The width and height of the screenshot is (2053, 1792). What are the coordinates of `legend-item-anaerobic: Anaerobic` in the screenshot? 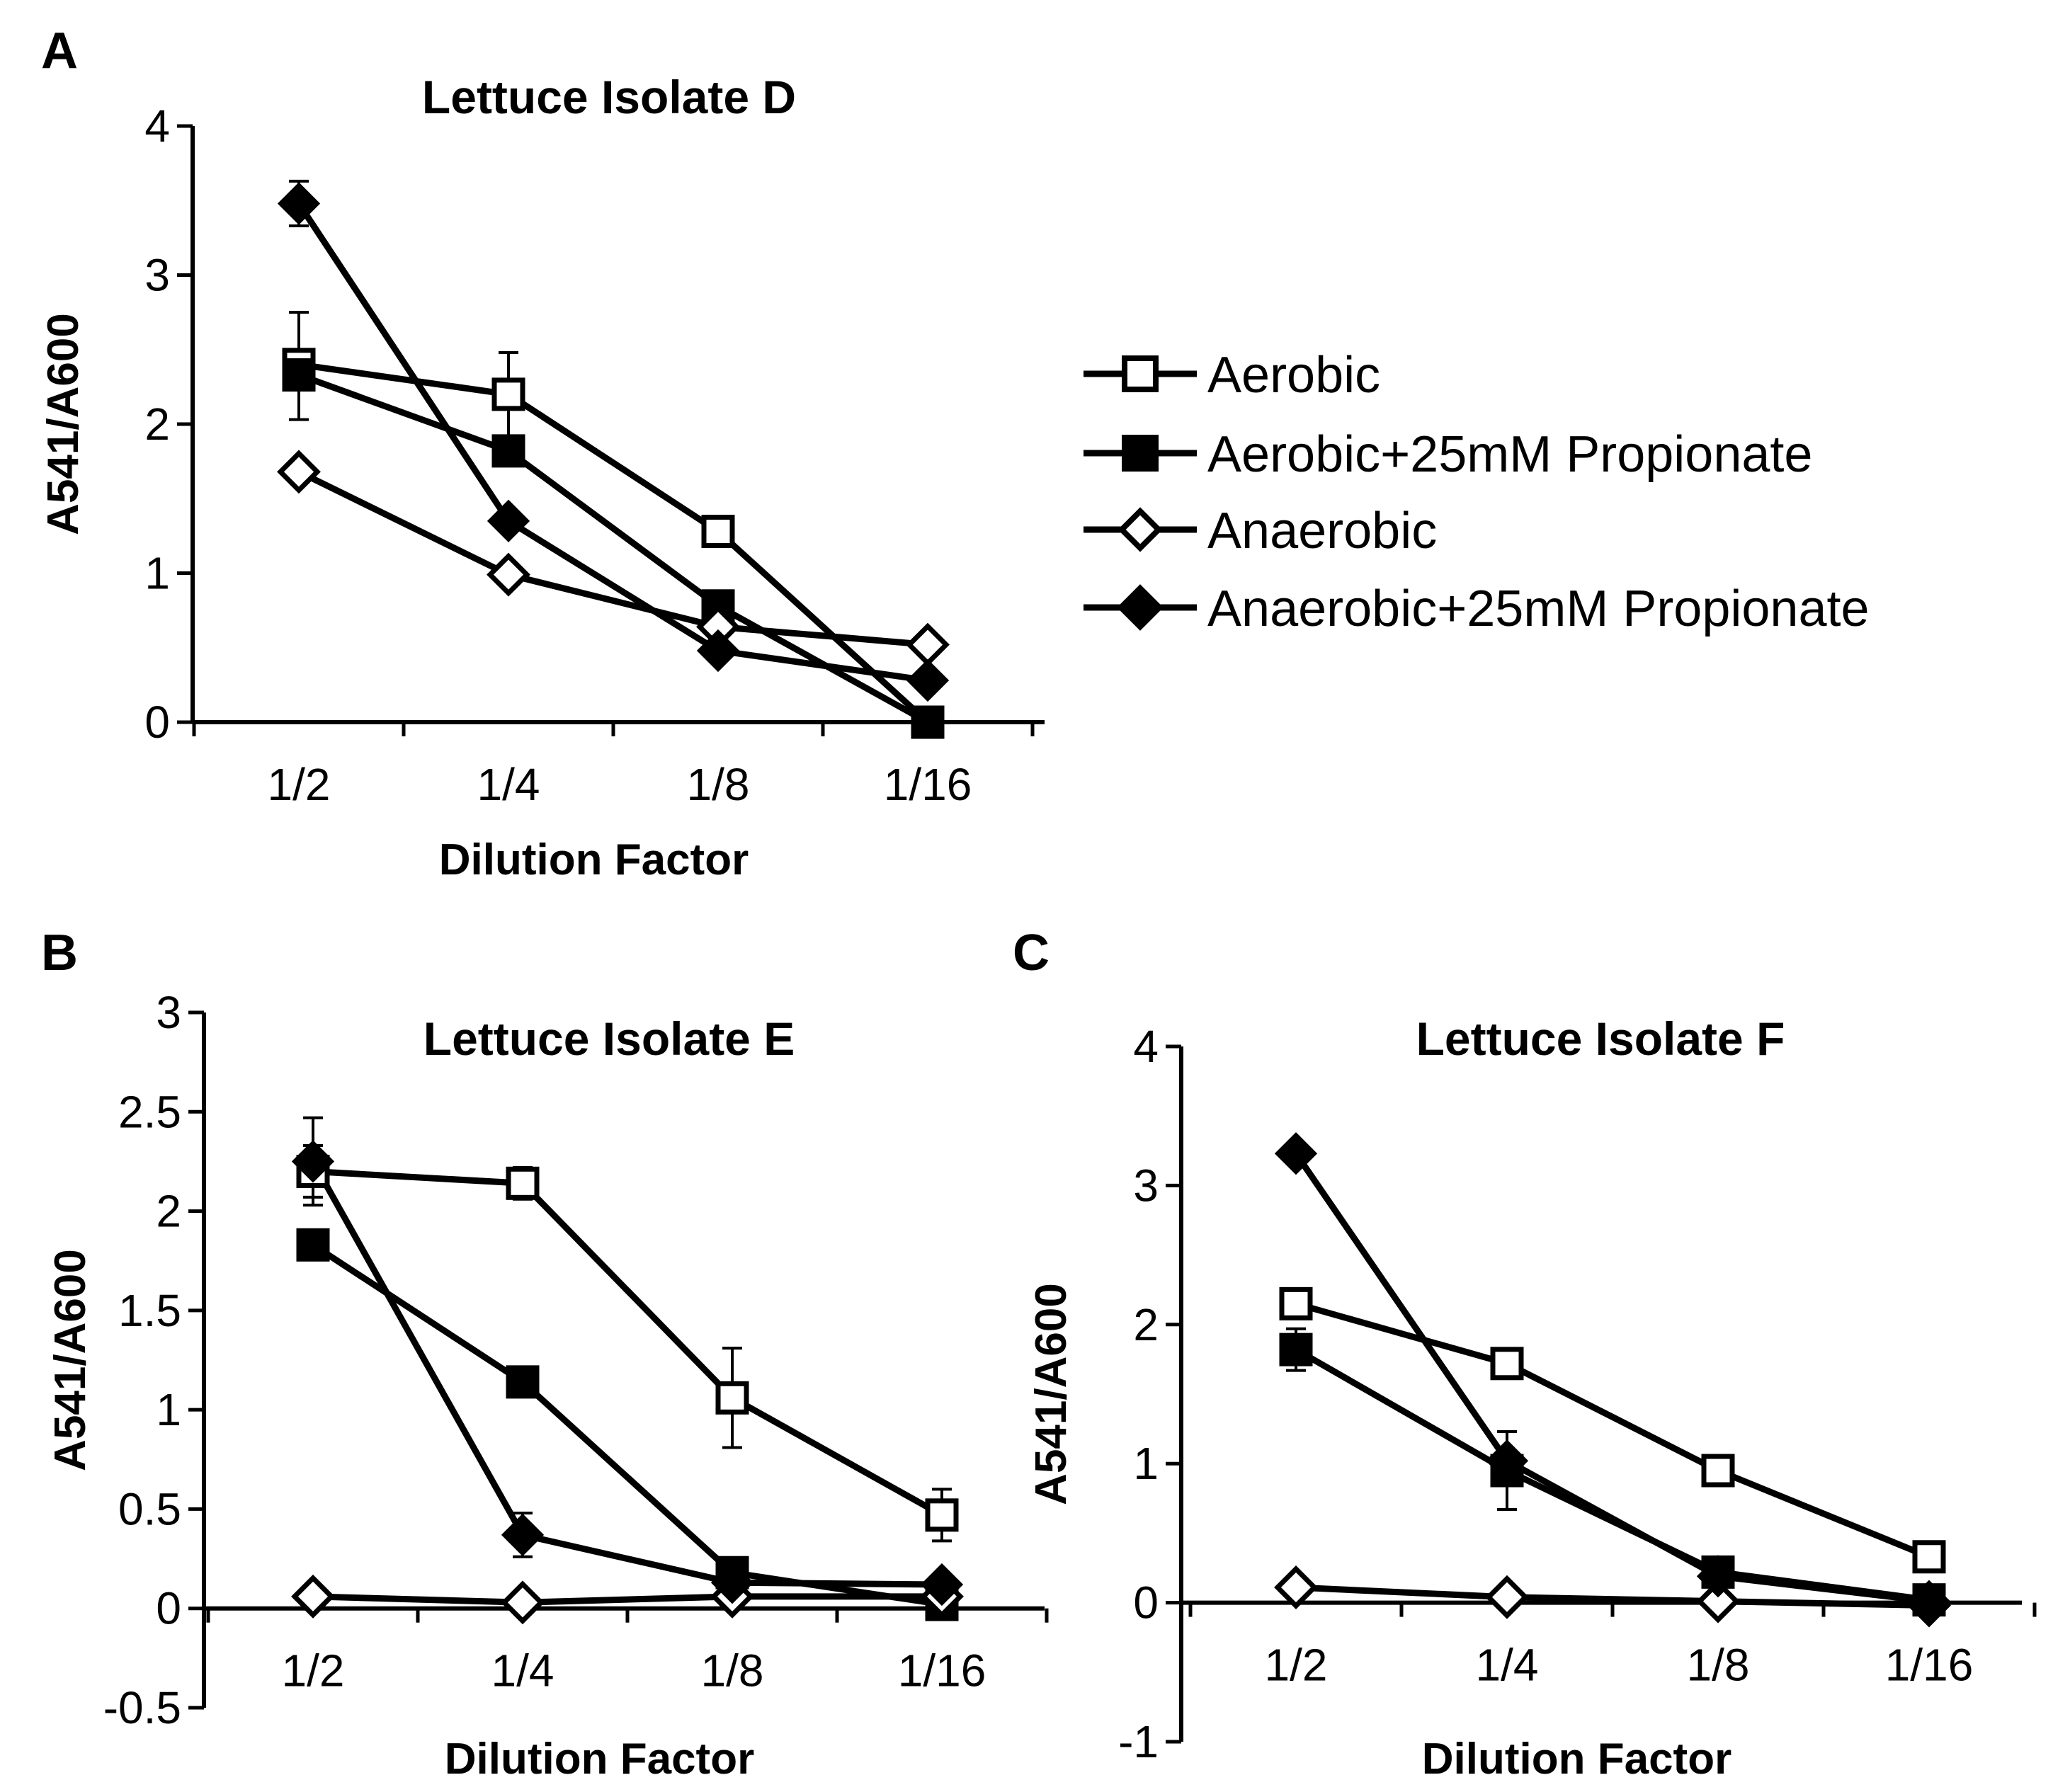 It's located at (1260, 531).